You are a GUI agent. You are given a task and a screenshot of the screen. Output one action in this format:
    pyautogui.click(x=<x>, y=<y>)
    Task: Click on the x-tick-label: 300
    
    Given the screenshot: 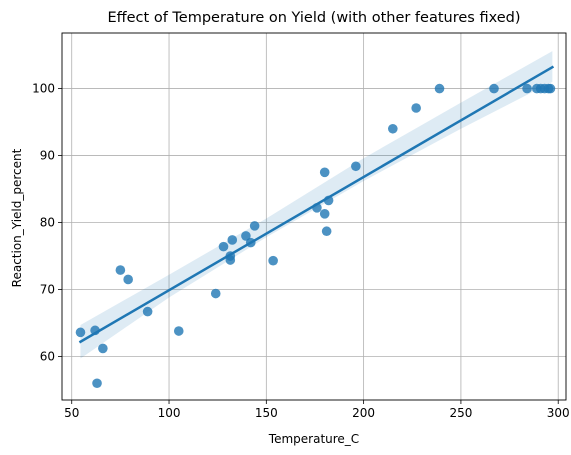 What is the action you would take?
    pyautogui.click(x=558, y=413)
    